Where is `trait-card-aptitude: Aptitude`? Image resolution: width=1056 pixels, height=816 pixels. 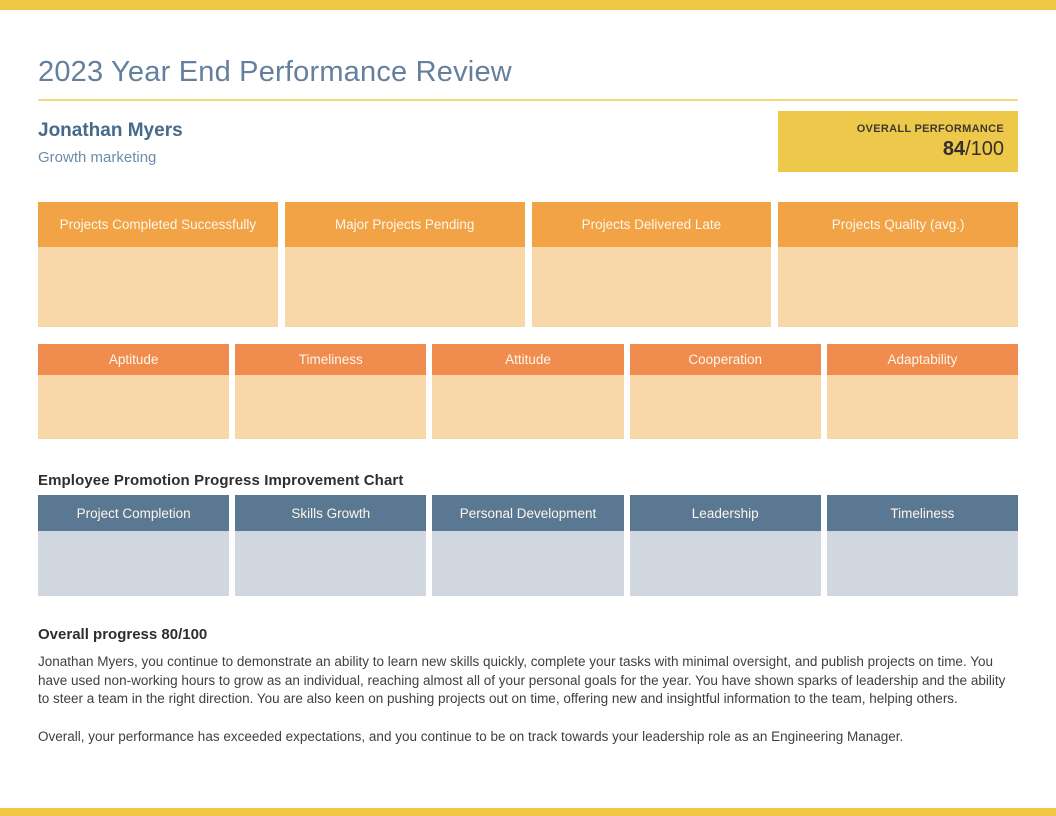 trait-card-aptitude: Aptitude is located at coordinates (134, 391).